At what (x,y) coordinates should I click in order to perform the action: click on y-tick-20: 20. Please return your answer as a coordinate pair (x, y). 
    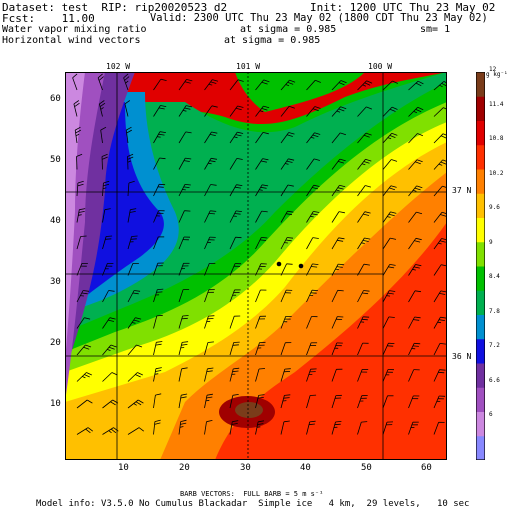
    Looking at the image, I should click on (55, 343).